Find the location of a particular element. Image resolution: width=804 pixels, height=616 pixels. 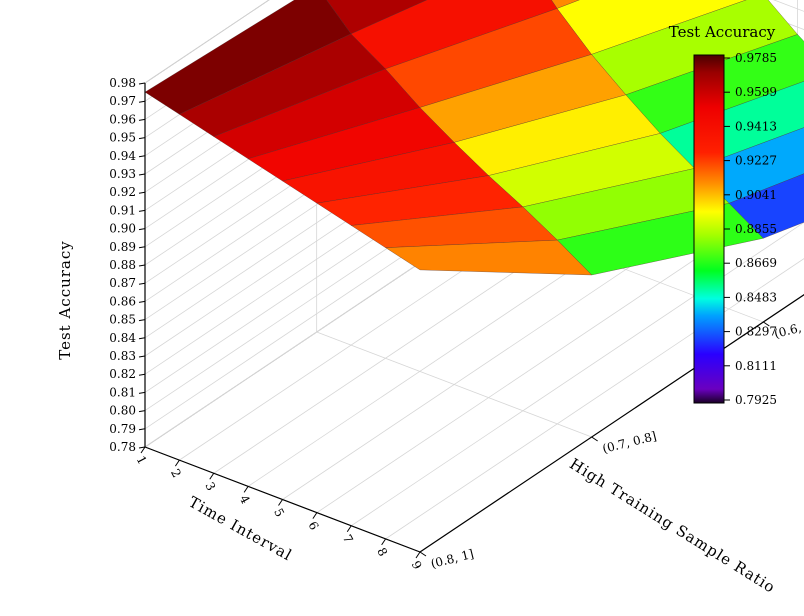

z-tick-label: 0.80 is located at coordinates (122, 411).